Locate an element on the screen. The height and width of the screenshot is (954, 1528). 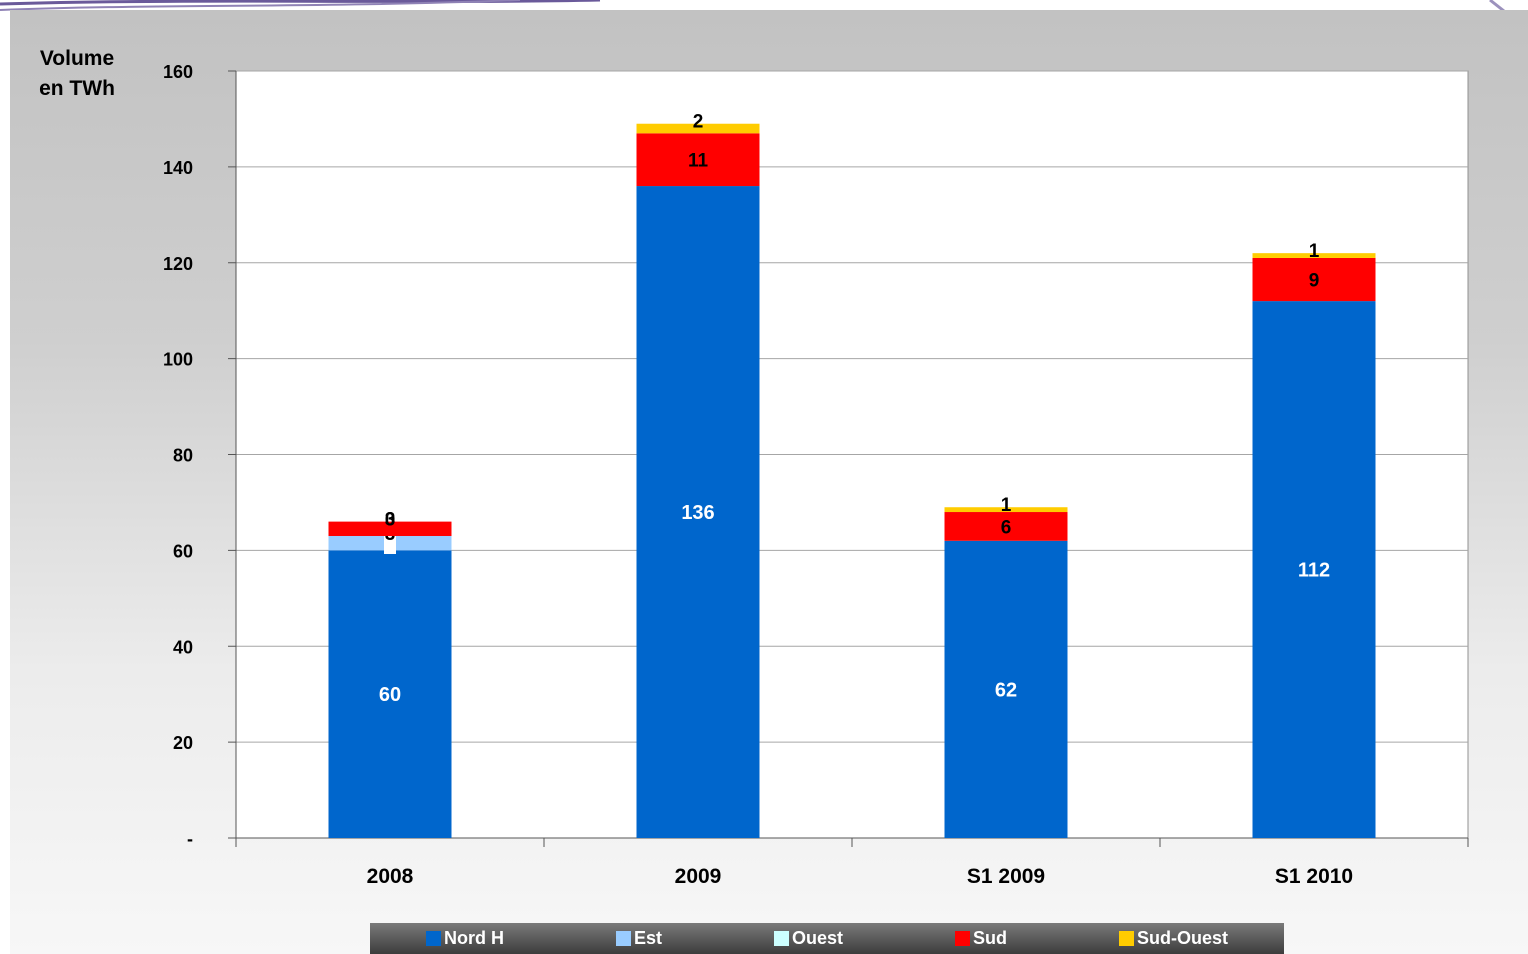
legend-label: Sud-Ouest is located at coordinates (1182, 938).